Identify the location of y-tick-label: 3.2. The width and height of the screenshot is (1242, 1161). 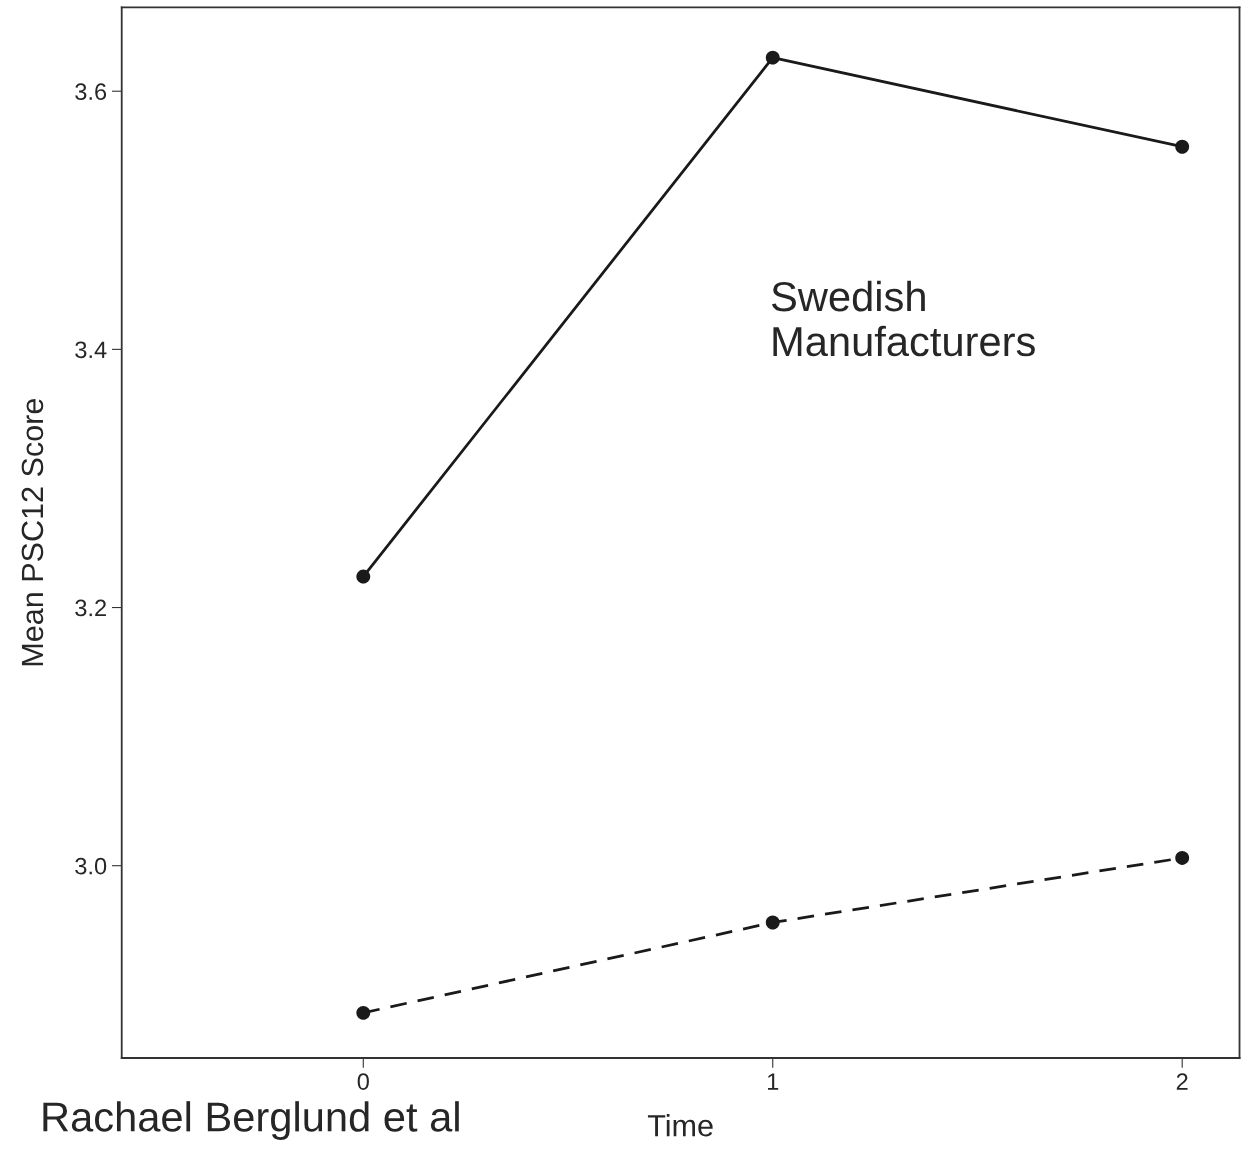
(90, 608).